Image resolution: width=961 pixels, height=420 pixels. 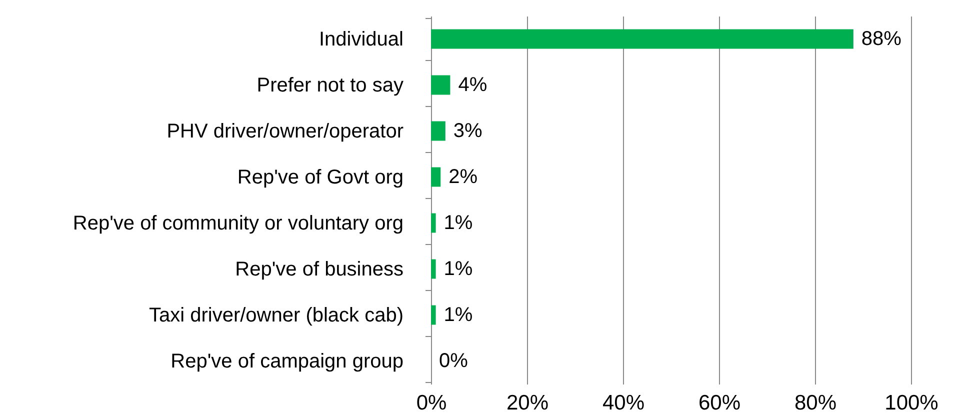 I want to click on data-label: 0%, so click(x=453, y=361).